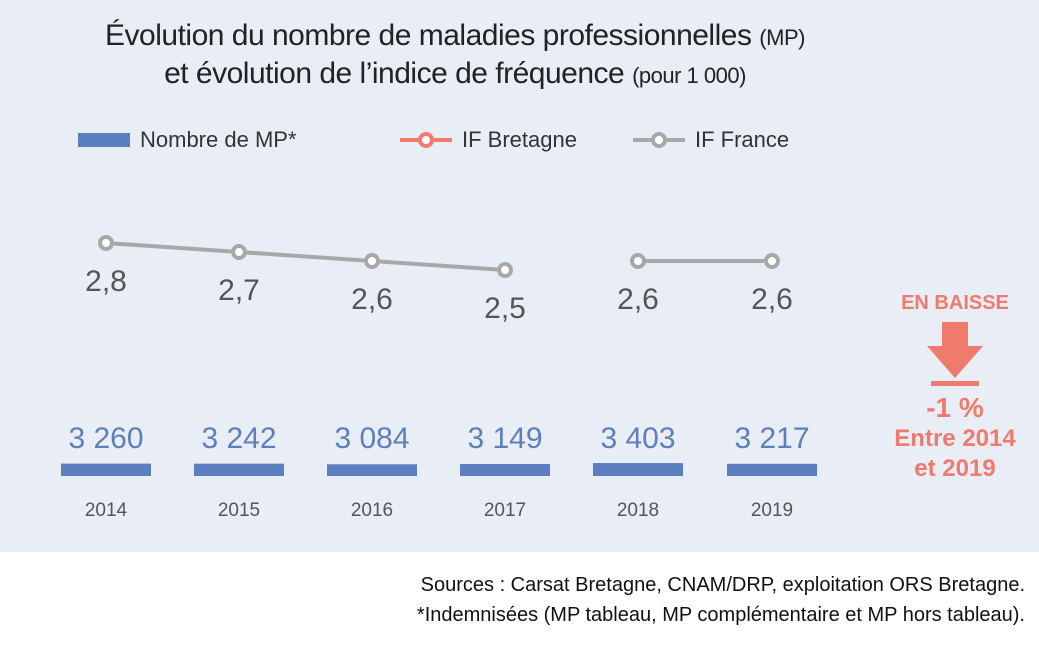 This screenshot has height=662, width=1039. I want to click on legend-item-bretagne: IF Bretagne, so click(488, 140).